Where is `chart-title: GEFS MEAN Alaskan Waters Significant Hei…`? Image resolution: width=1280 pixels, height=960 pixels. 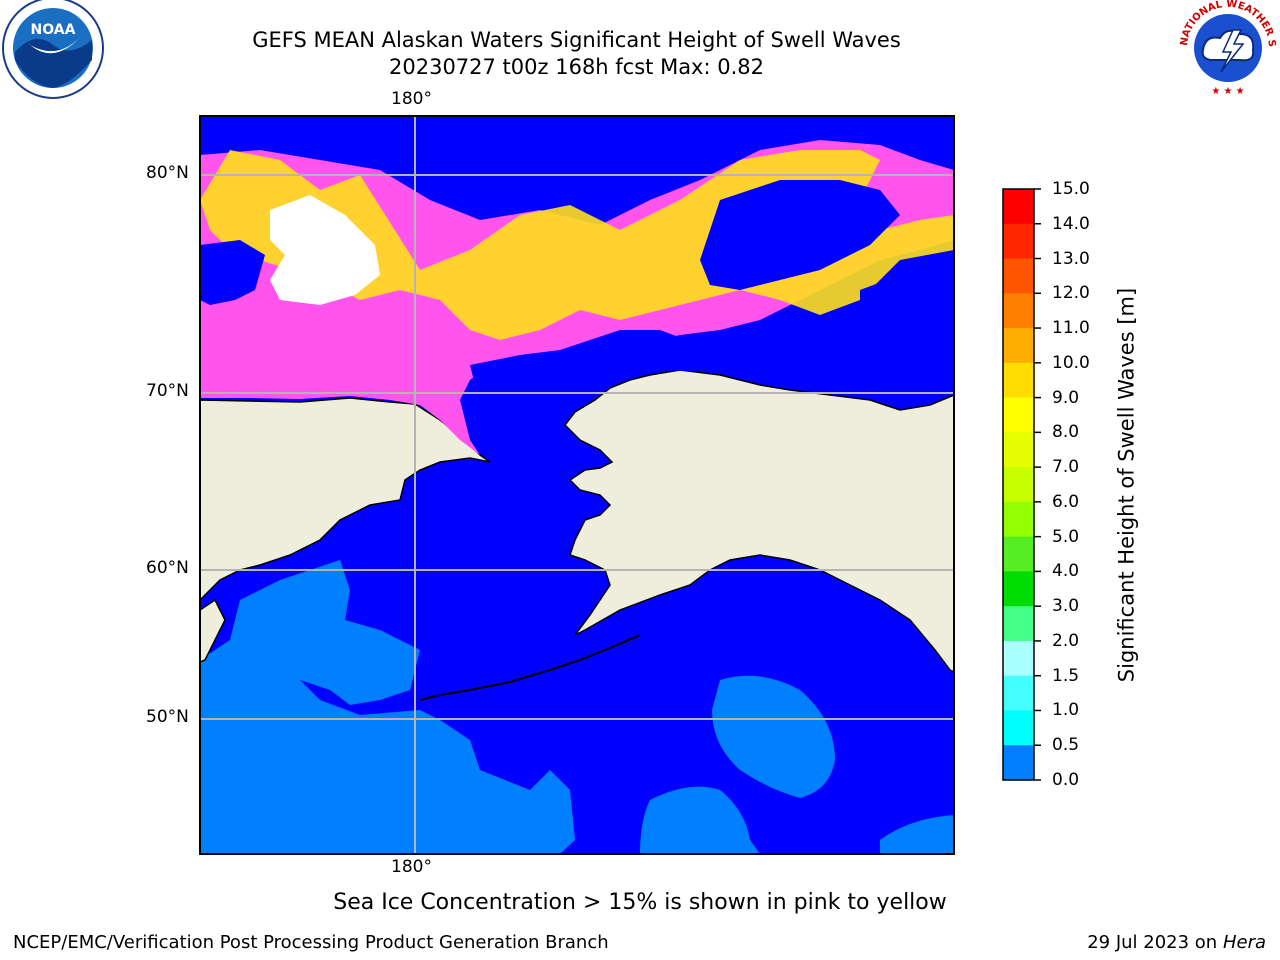
chart-title: GEFS MEAN Alaskan Waters Significant Hei… is located at coordinates (576, 40).